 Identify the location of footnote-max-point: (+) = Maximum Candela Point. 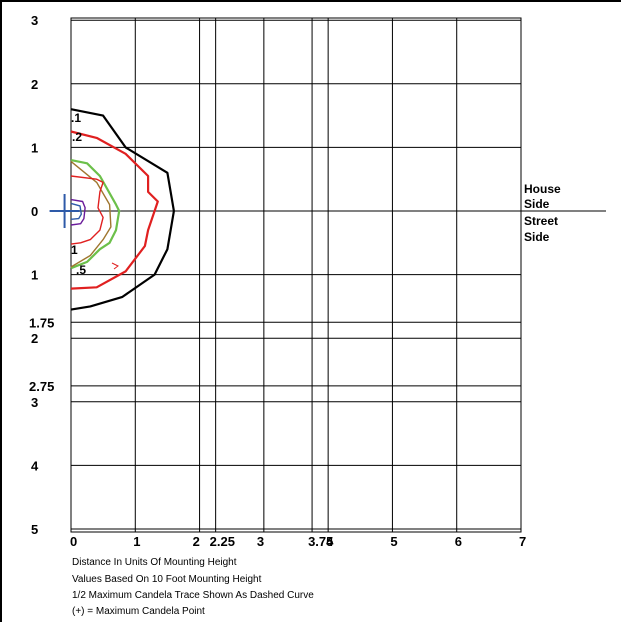
(138, 611).